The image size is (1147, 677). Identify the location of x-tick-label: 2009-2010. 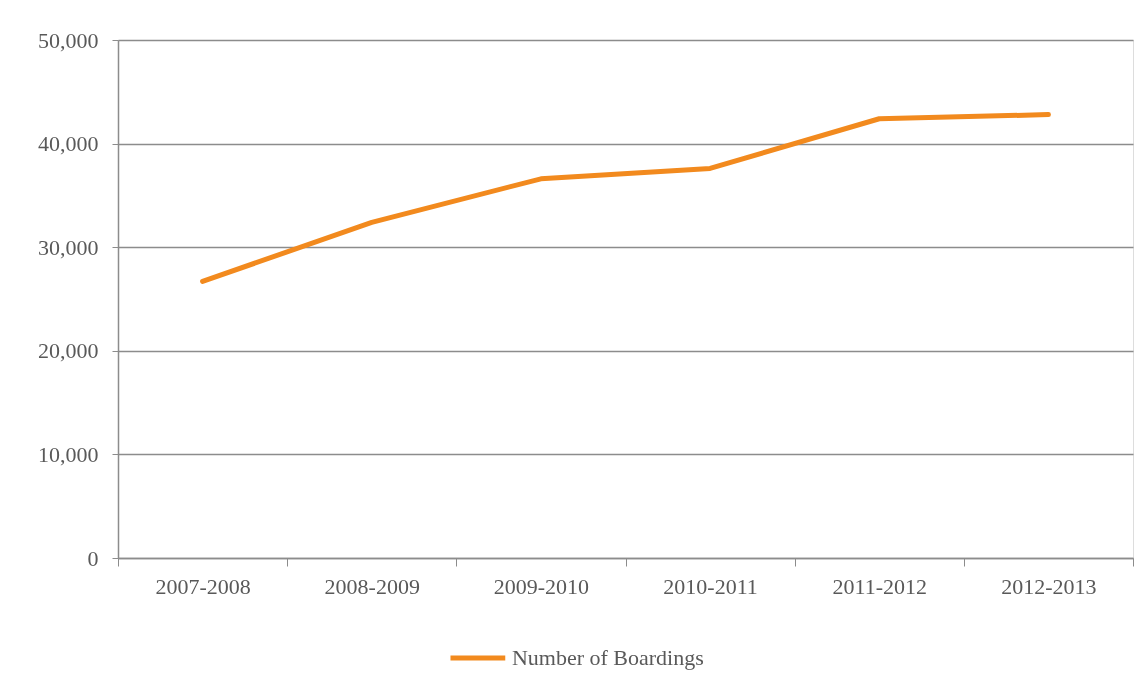
(541, 586).